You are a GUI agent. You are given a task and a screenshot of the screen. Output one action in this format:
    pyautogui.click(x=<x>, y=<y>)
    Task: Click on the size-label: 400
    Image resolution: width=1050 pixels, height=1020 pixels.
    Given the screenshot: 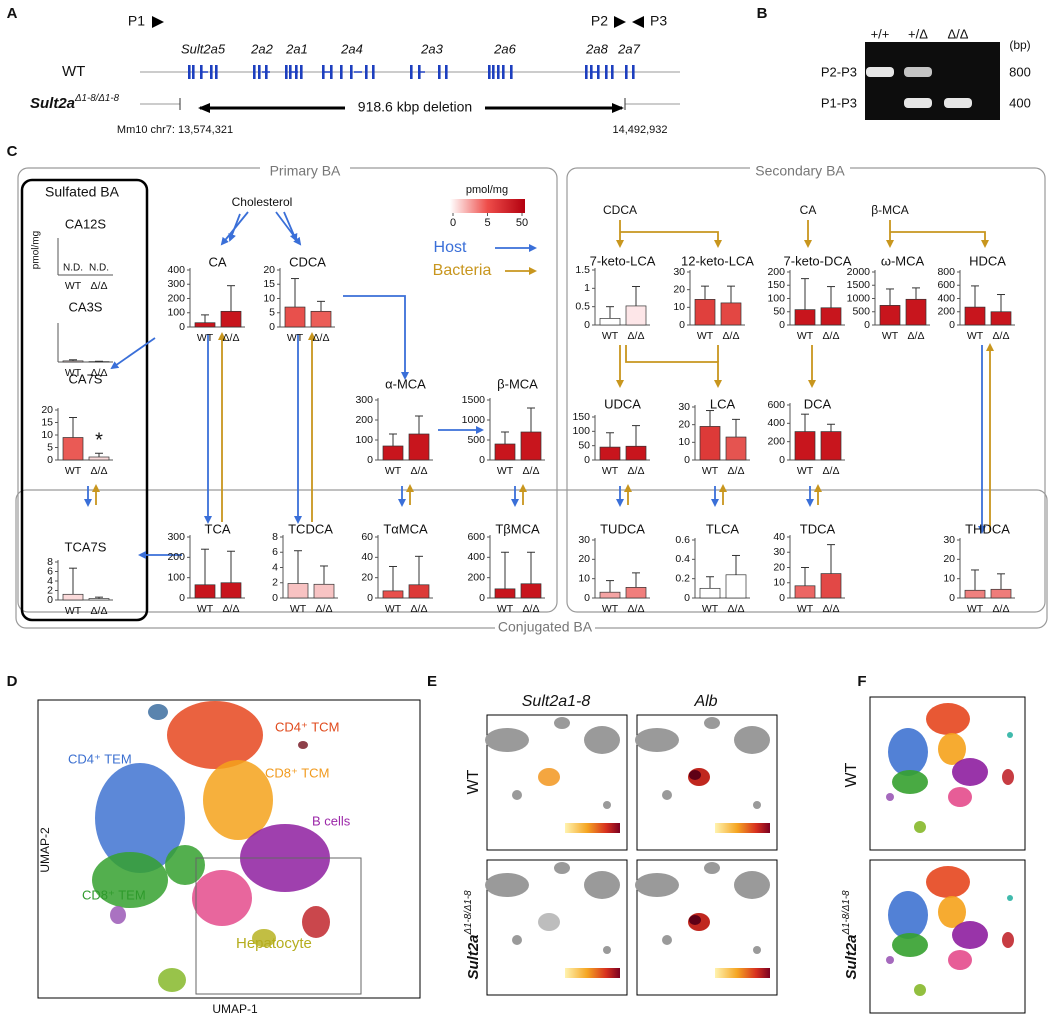 What is the action you would take?
    pyautogui.click(x=1020, y=102)
    